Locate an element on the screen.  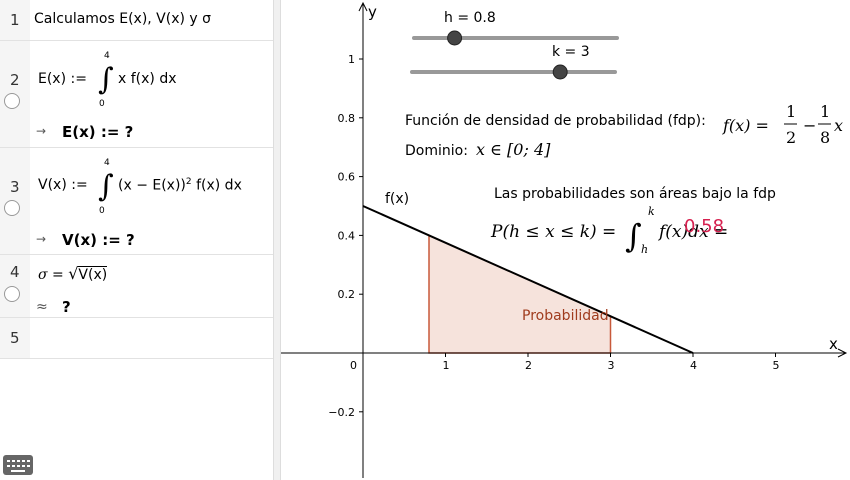
y-ticks: 1 0.8 0.6 0.4 0.2 −0.2 is located at coordinates (345, 236).